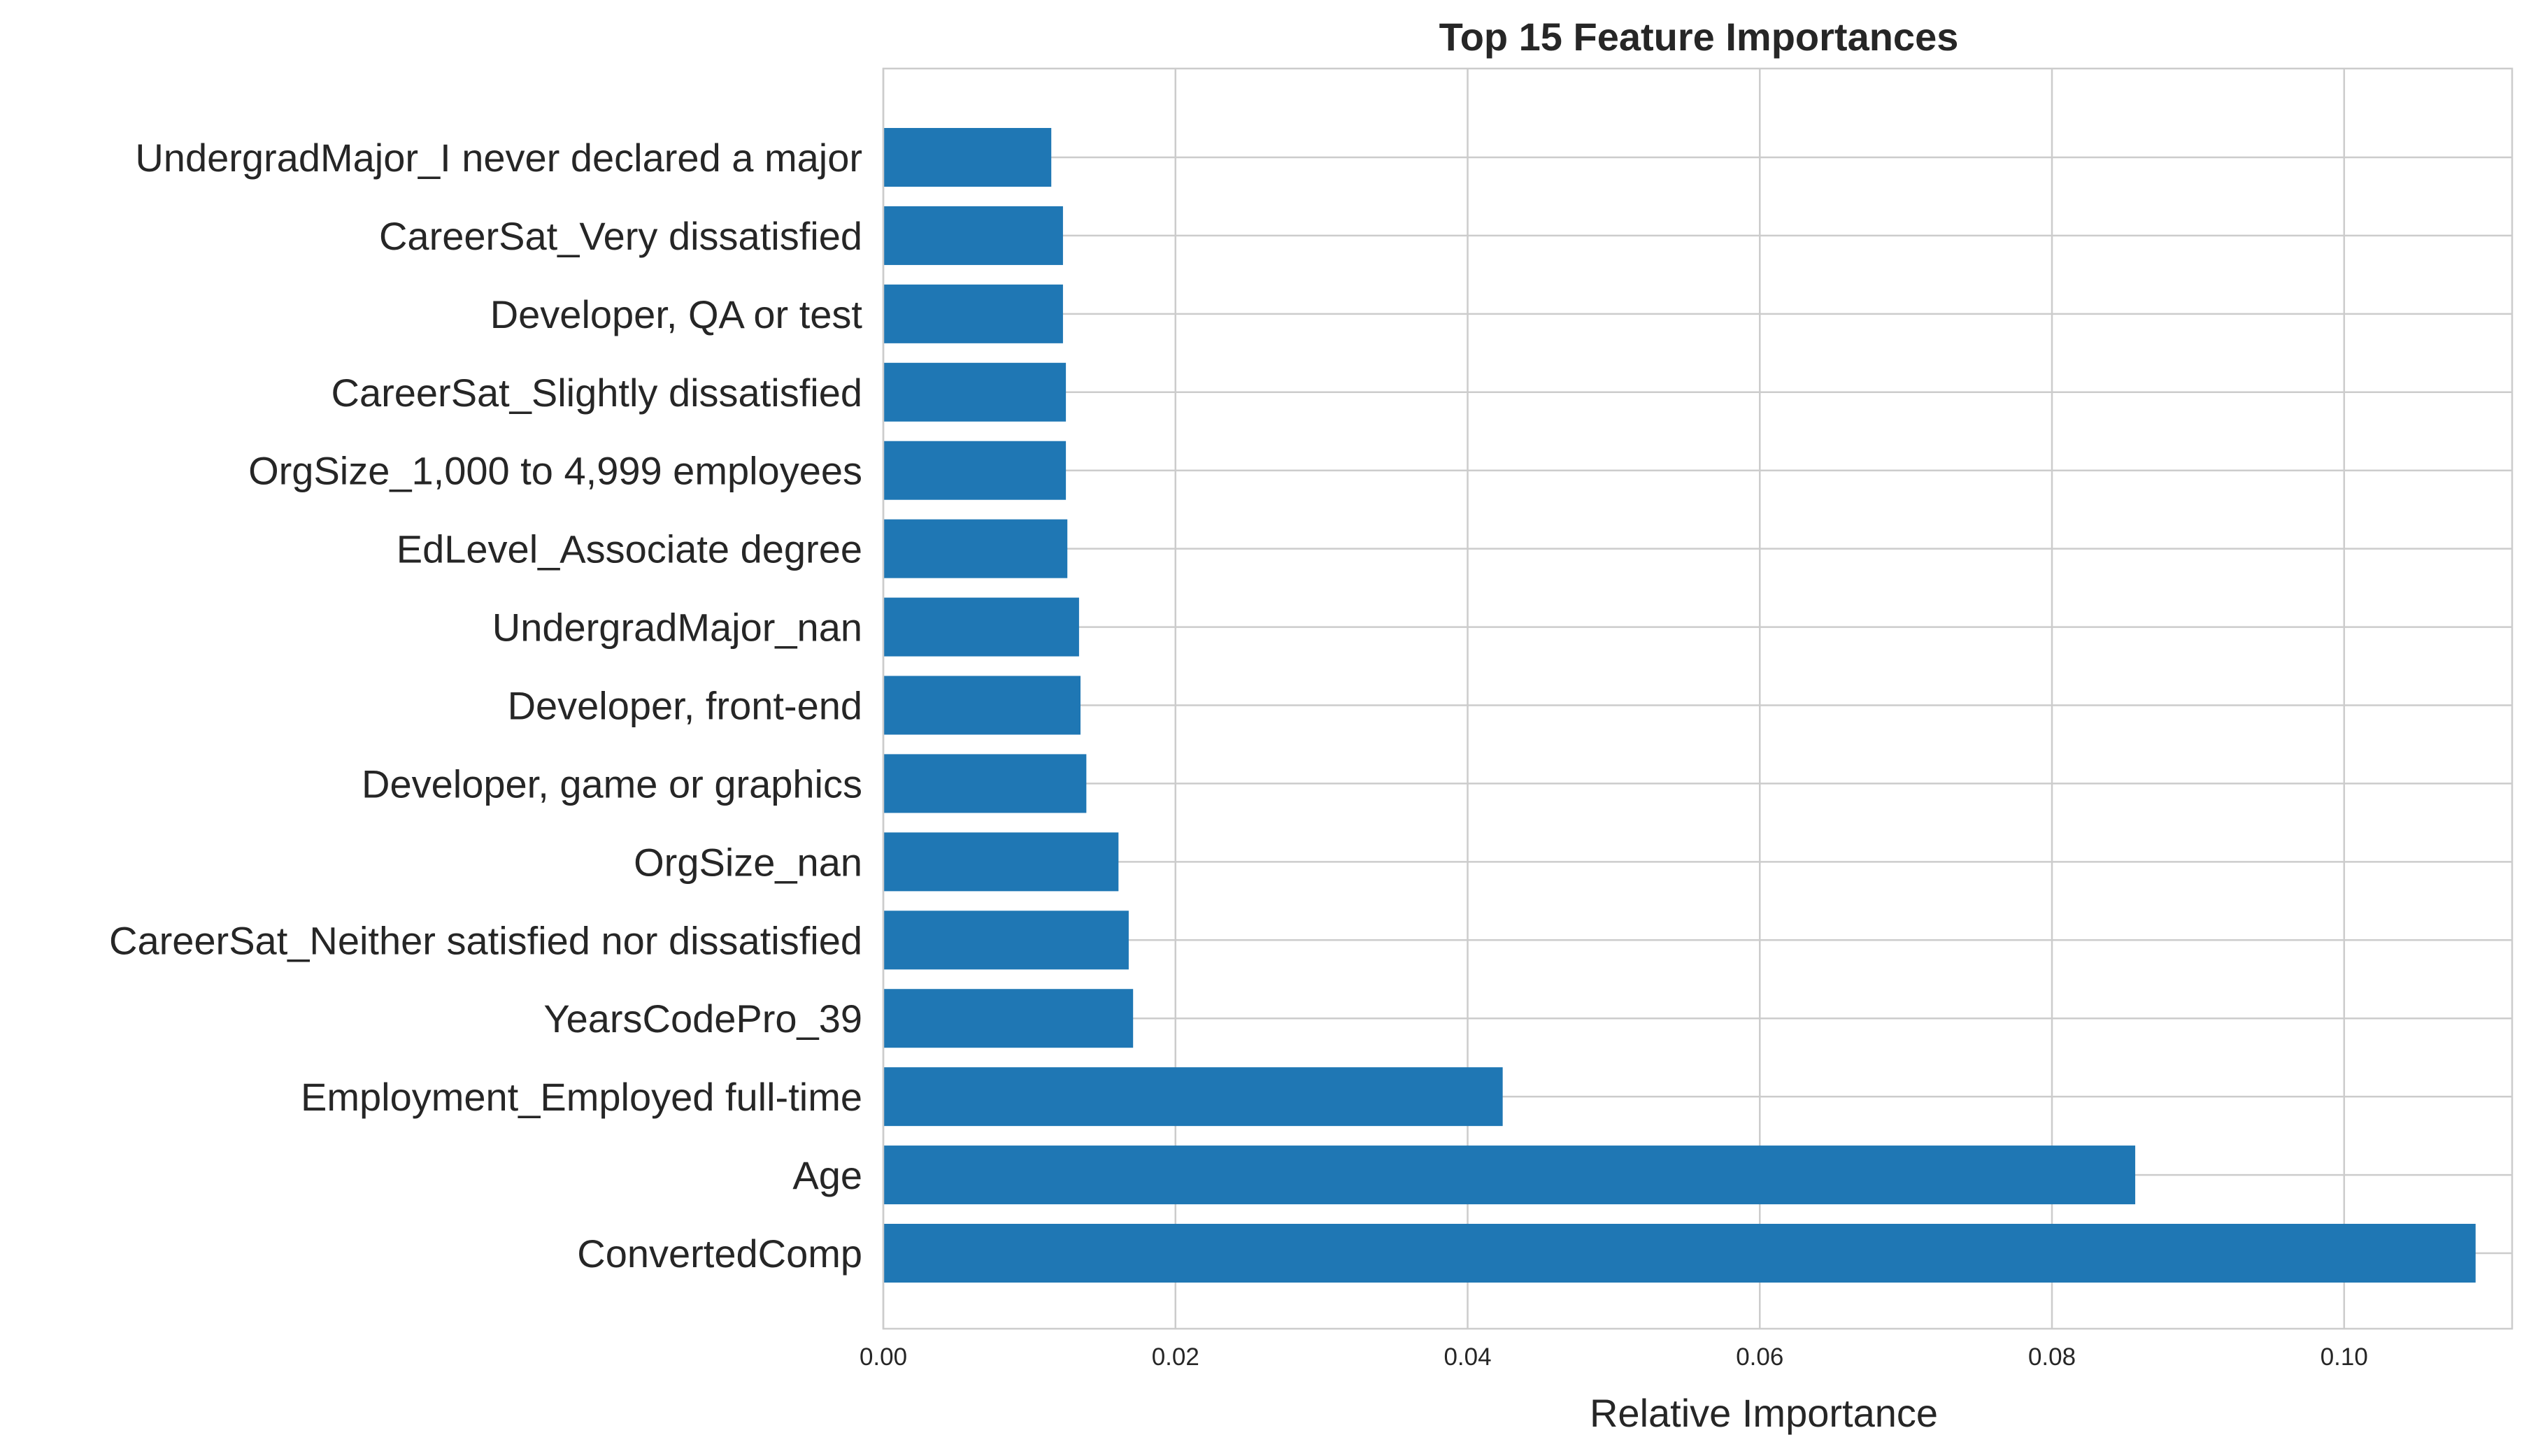 Image resolution: width=2531 pixels, height=1456 pixels. Describe the element at coordinates (581, 1097) in the screenshot. I see `category-label-2: Employment_Employed full-time` at that location.